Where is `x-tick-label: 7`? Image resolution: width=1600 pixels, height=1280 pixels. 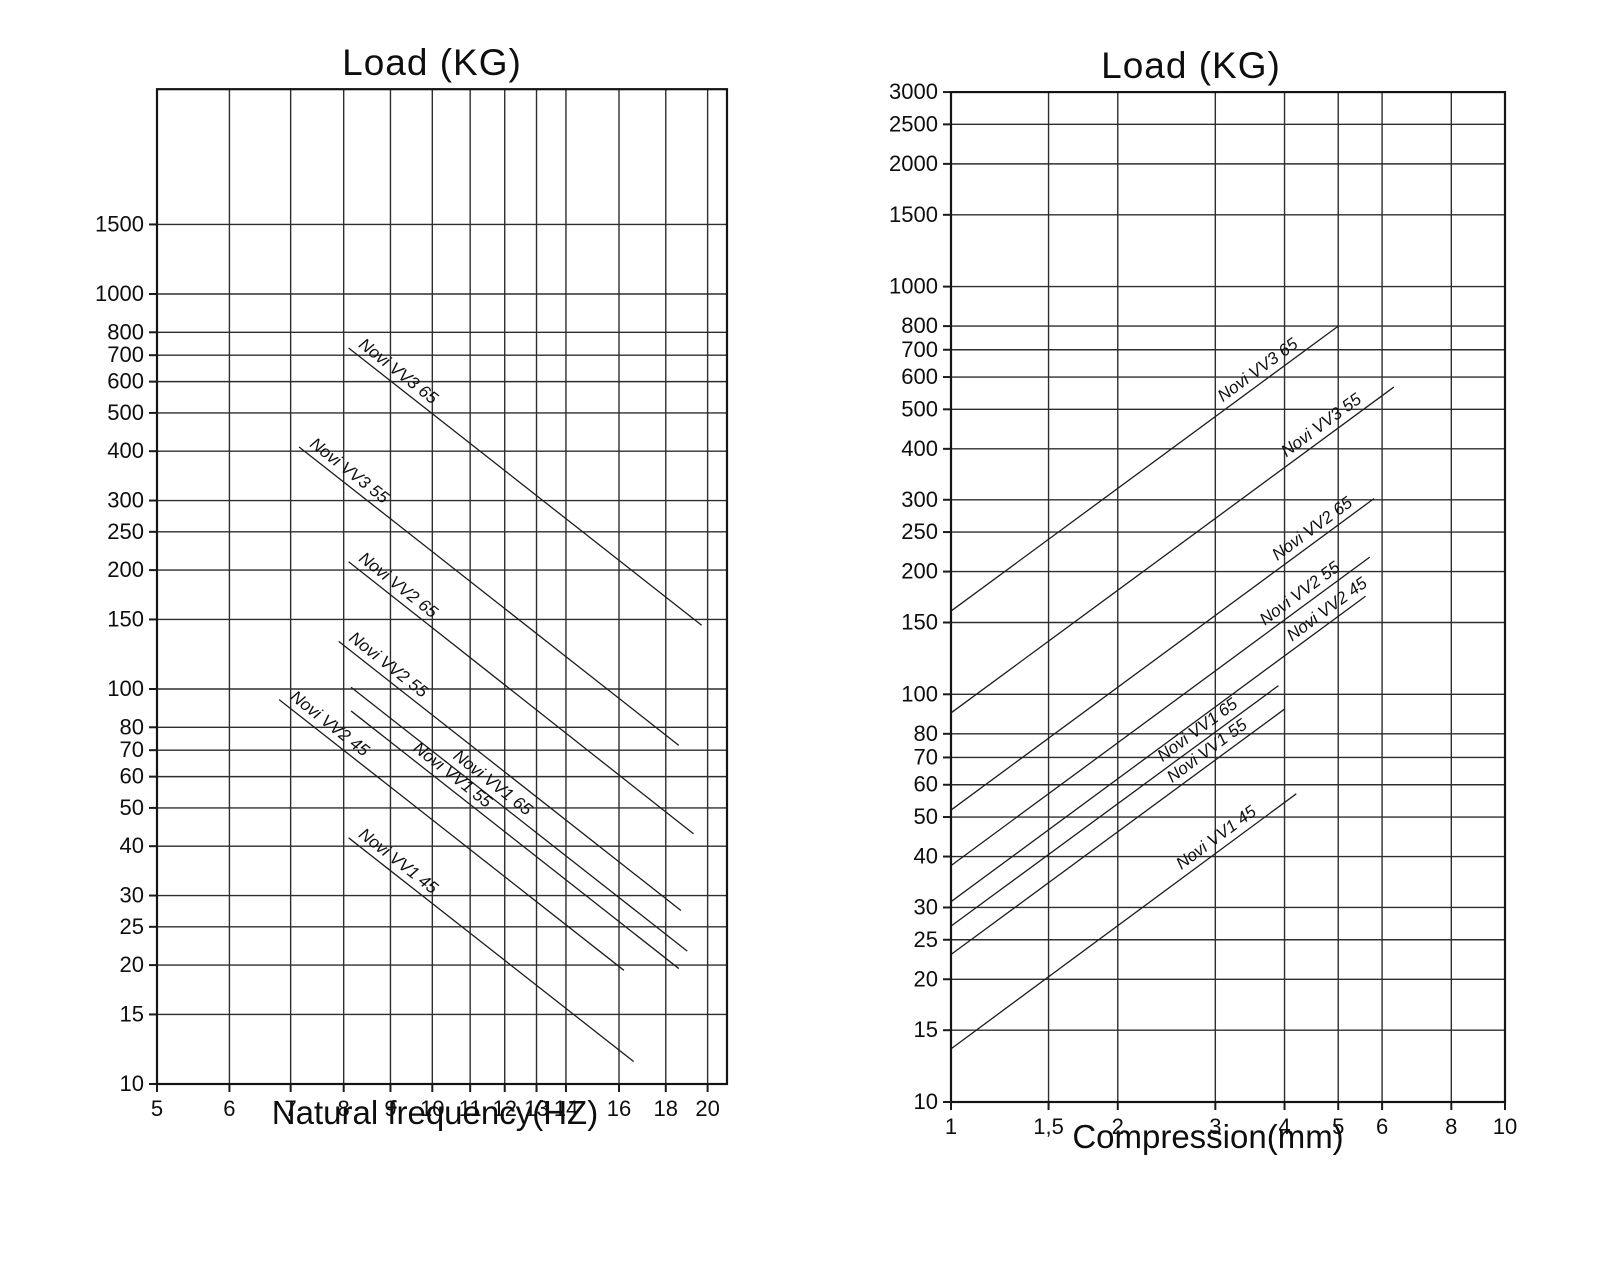
x-tick-label: 7 is located at coordinates (291, 1108).